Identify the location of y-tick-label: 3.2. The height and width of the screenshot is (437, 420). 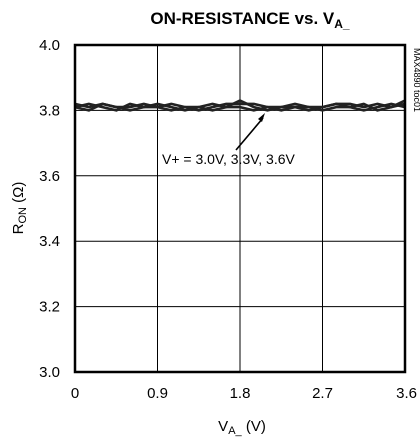
(49, 307).